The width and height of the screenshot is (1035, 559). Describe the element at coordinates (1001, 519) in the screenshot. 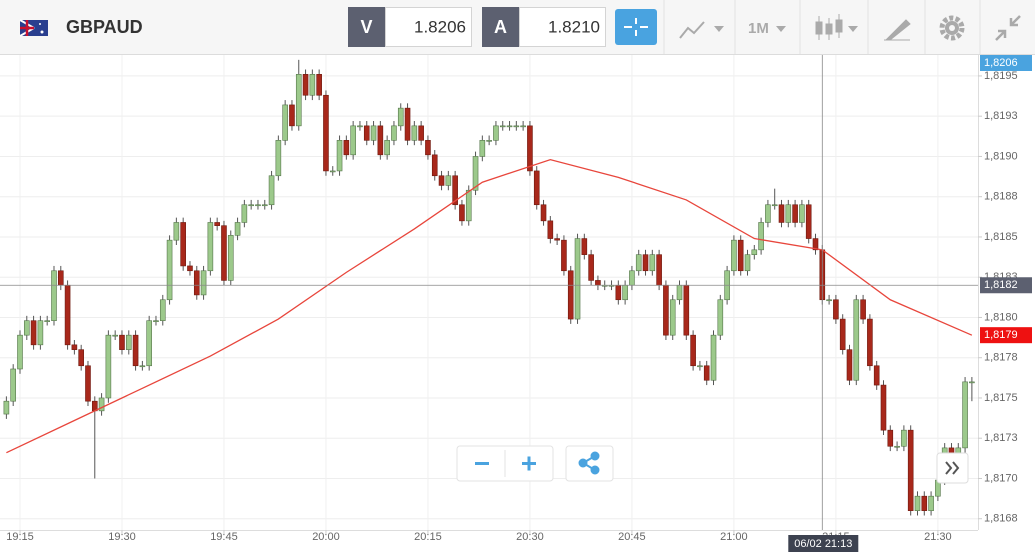

I see `y-tick-label: 1,8168` at that location.